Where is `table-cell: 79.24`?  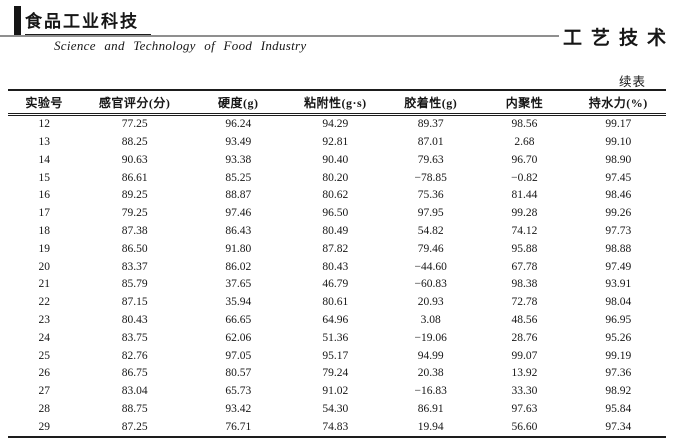 table-cell: 79.24 is located at coordinates (335, 373).